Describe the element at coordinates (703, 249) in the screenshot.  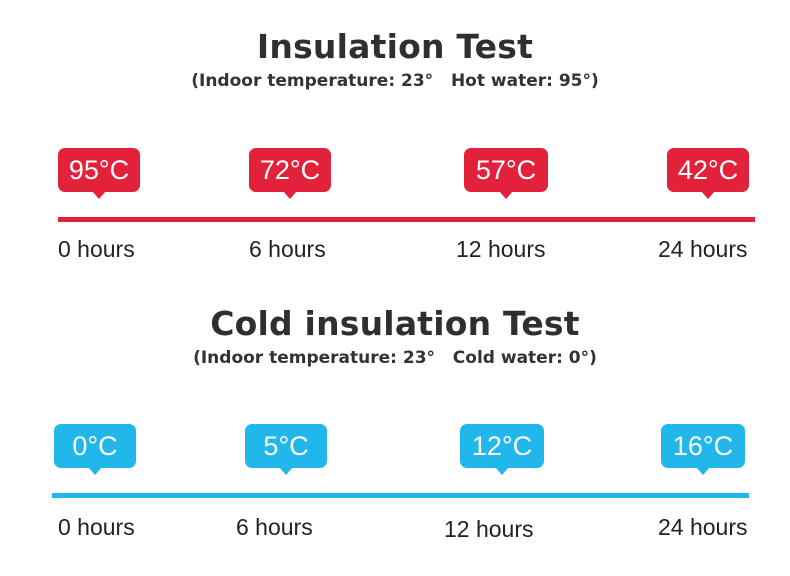
I see `hot-time-label-24h: 24 hours` at that location.